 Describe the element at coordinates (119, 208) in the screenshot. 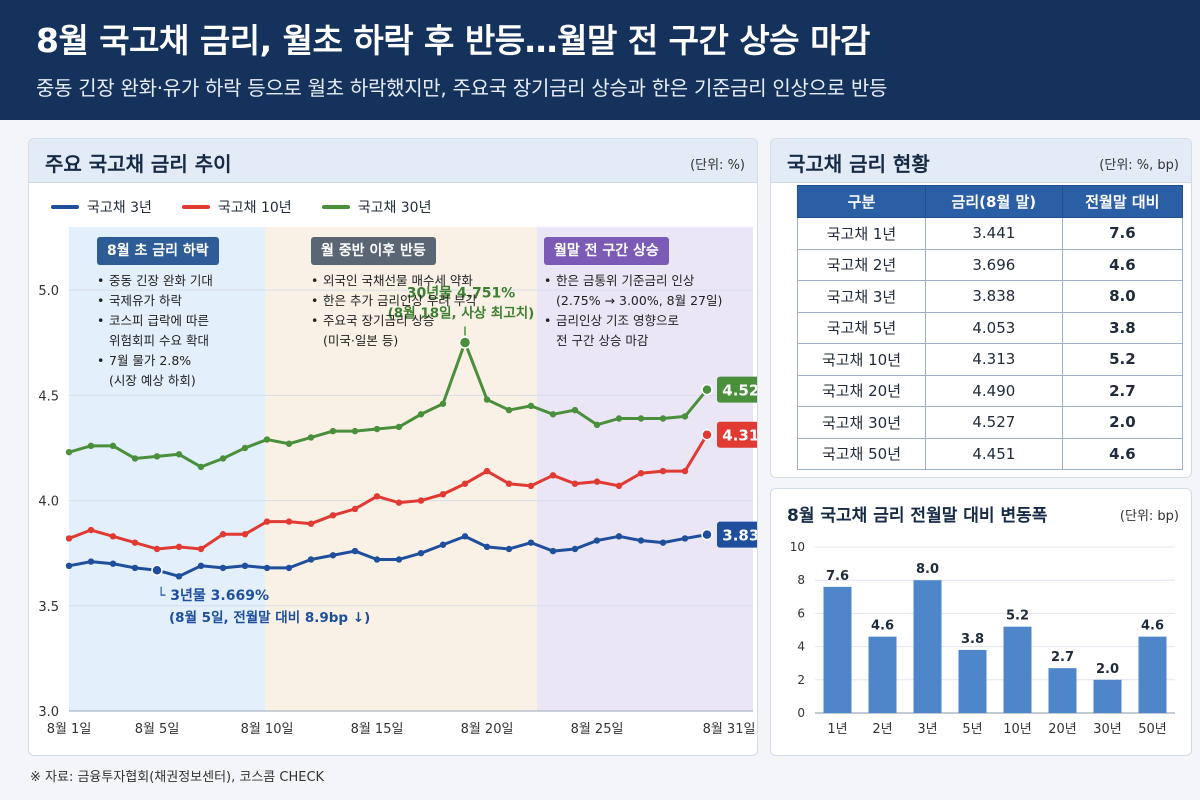

I see `legend-label-3y: 국고채 3년` at that location.